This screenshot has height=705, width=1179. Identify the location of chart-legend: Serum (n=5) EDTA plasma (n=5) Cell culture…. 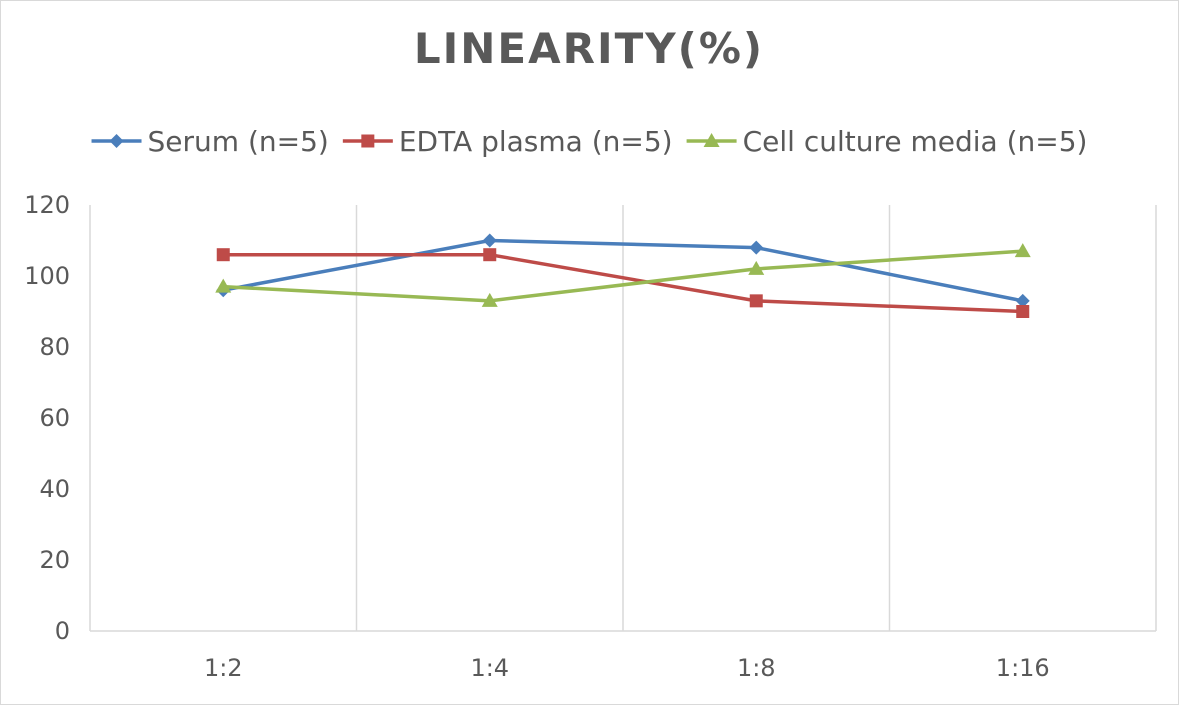
(589, 141).